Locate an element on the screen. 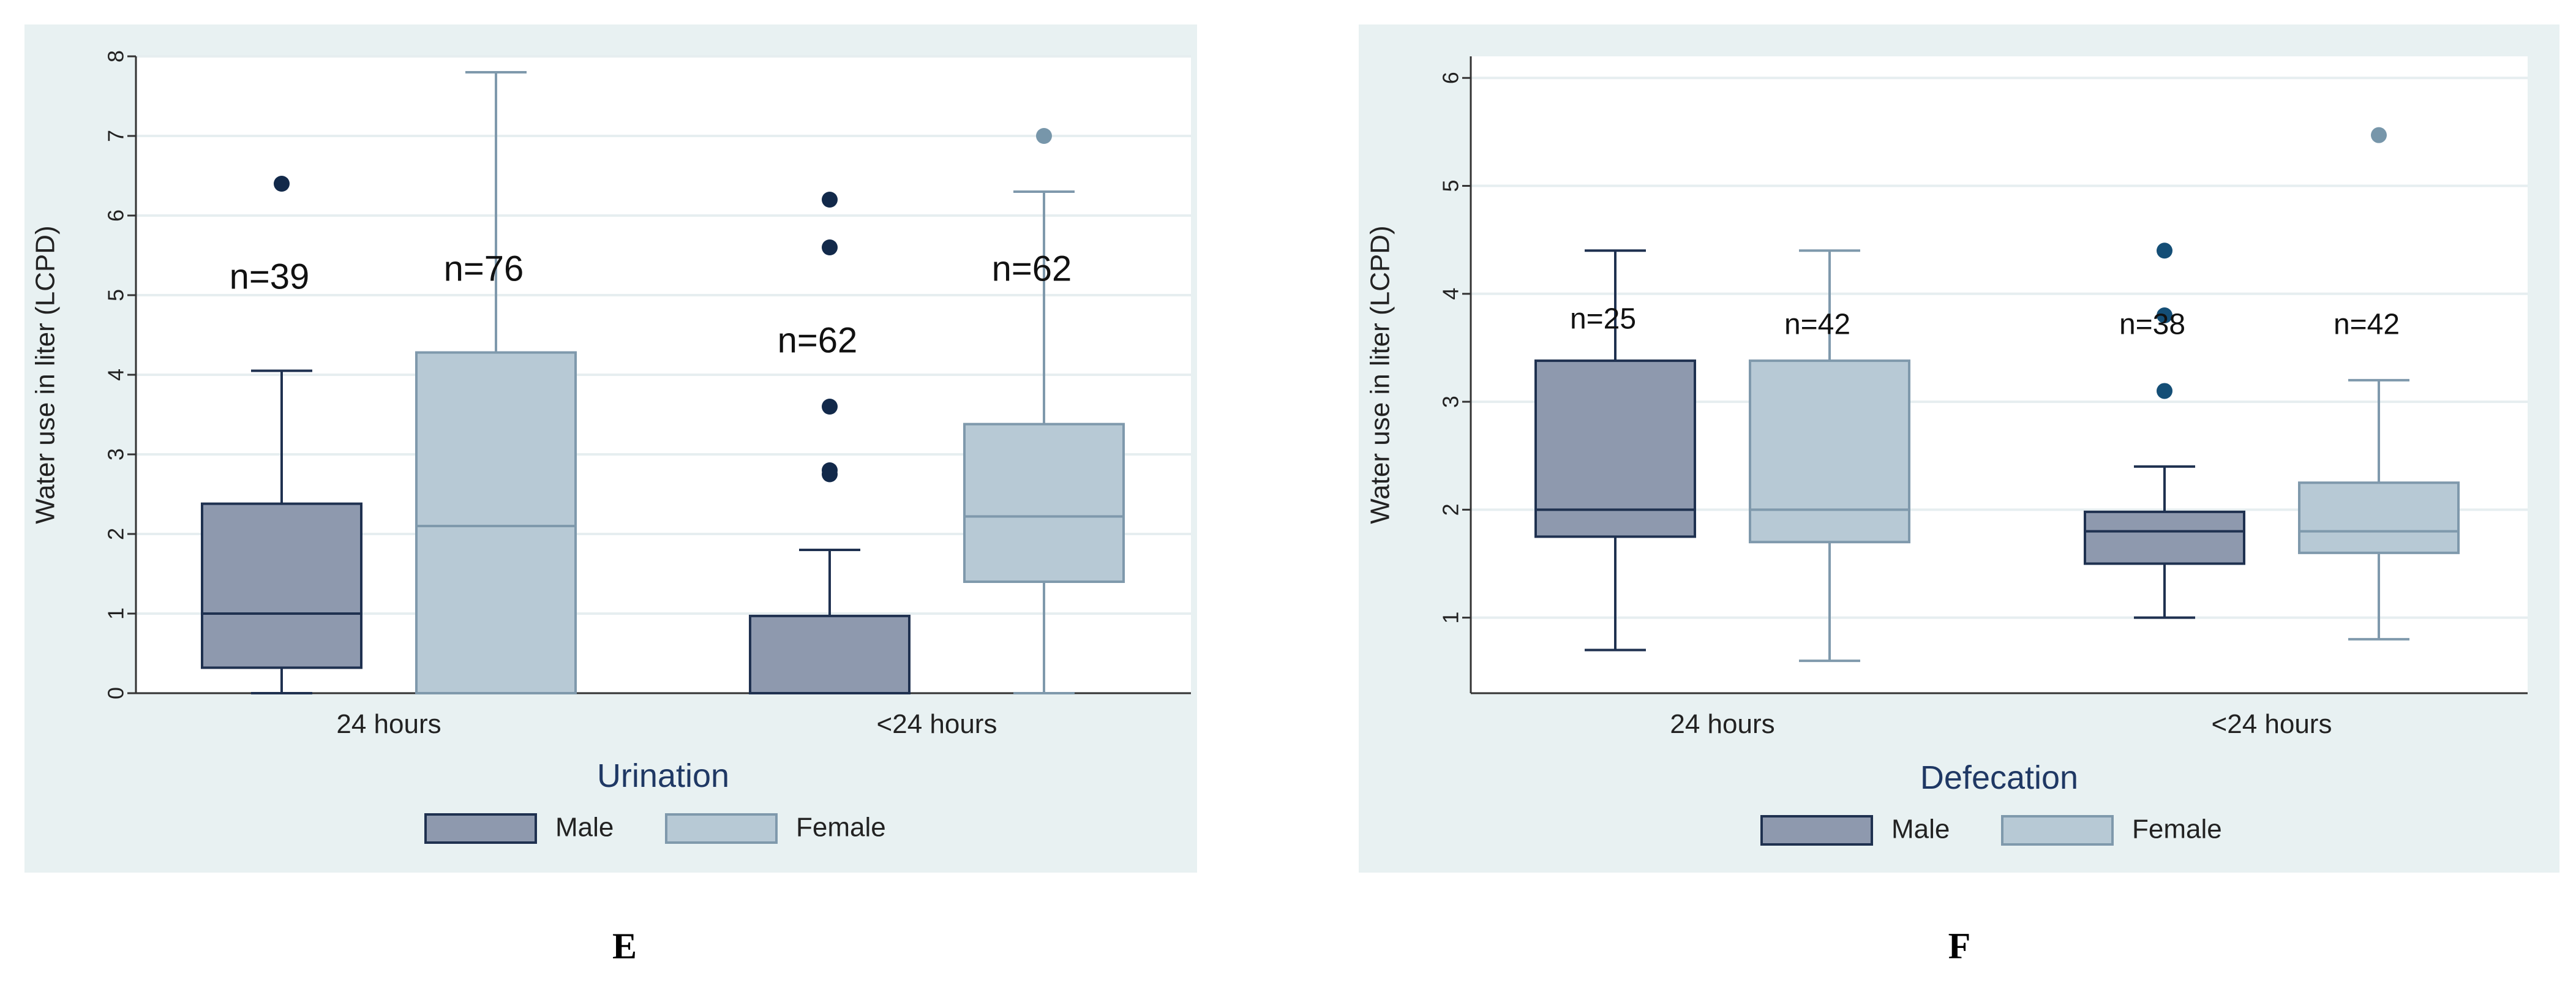 The width and height of the screenshot is (2576, 981). panel-letter: F is located at coordinates (1959, 946).